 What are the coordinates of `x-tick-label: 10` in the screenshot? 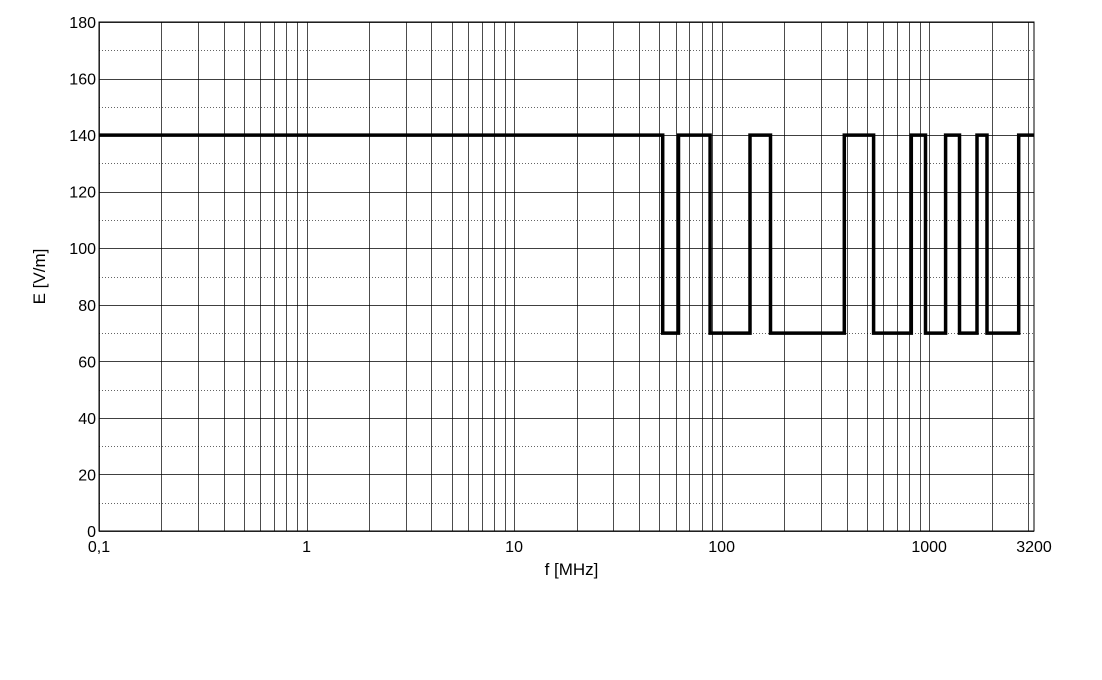 It's located at (514, 547).